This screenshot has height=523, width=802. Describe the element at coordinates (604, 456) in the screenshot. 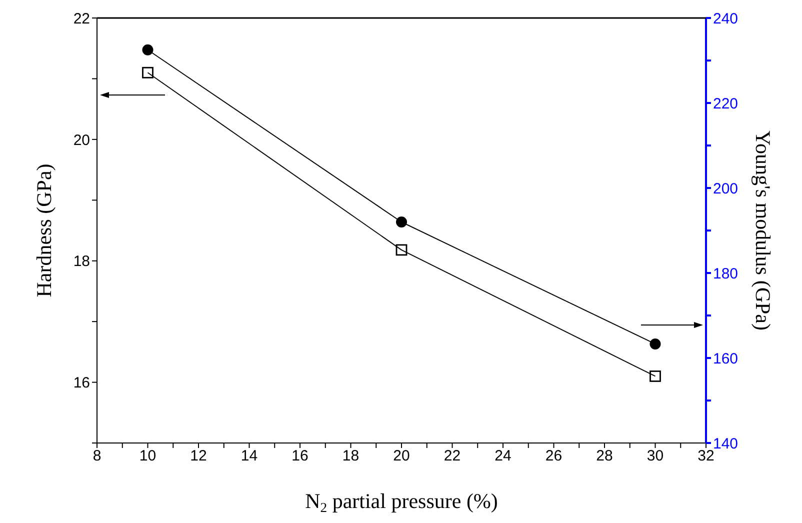

I see `x-tick-label: 28` at that location.